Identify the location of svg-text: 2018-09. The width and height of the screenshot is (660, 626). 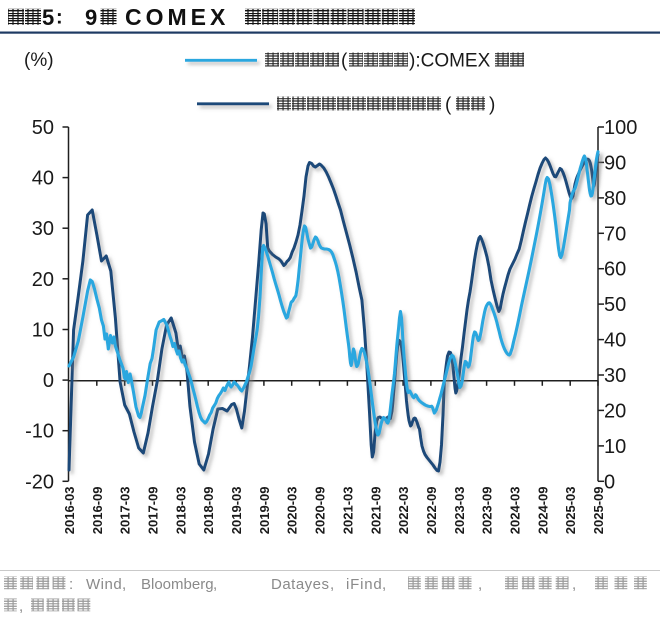
(208, 511).